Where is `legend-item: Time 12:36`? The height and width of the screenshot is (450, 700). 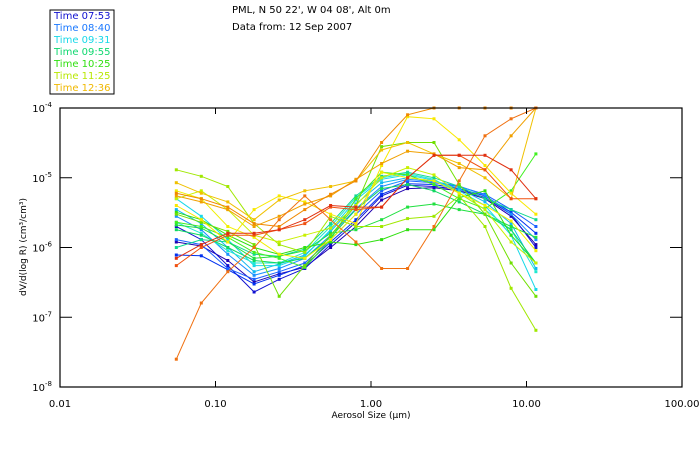
legend-item: Time 12:36 is located at coordinates (81, 88).